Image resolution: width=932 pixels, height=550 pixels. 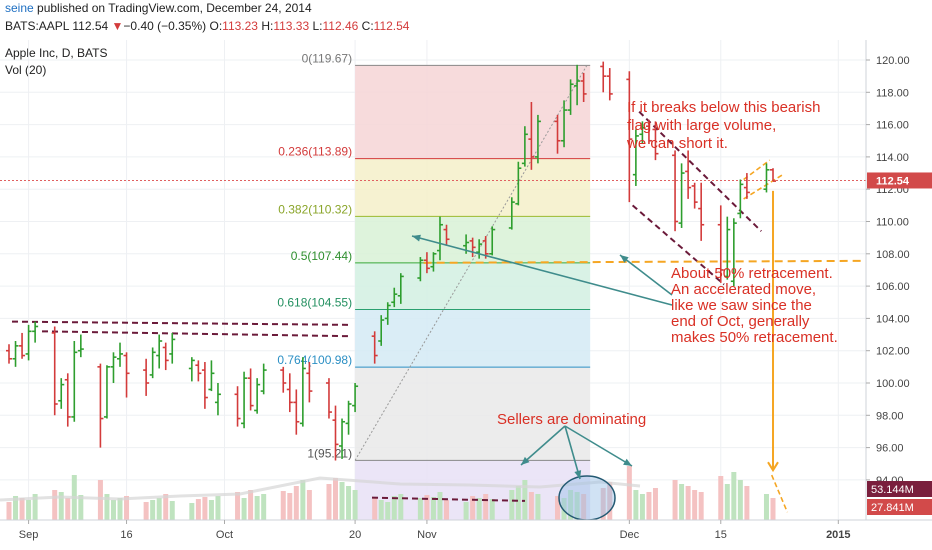 I want to click on author-link: seine, so click(x=19, y=8).